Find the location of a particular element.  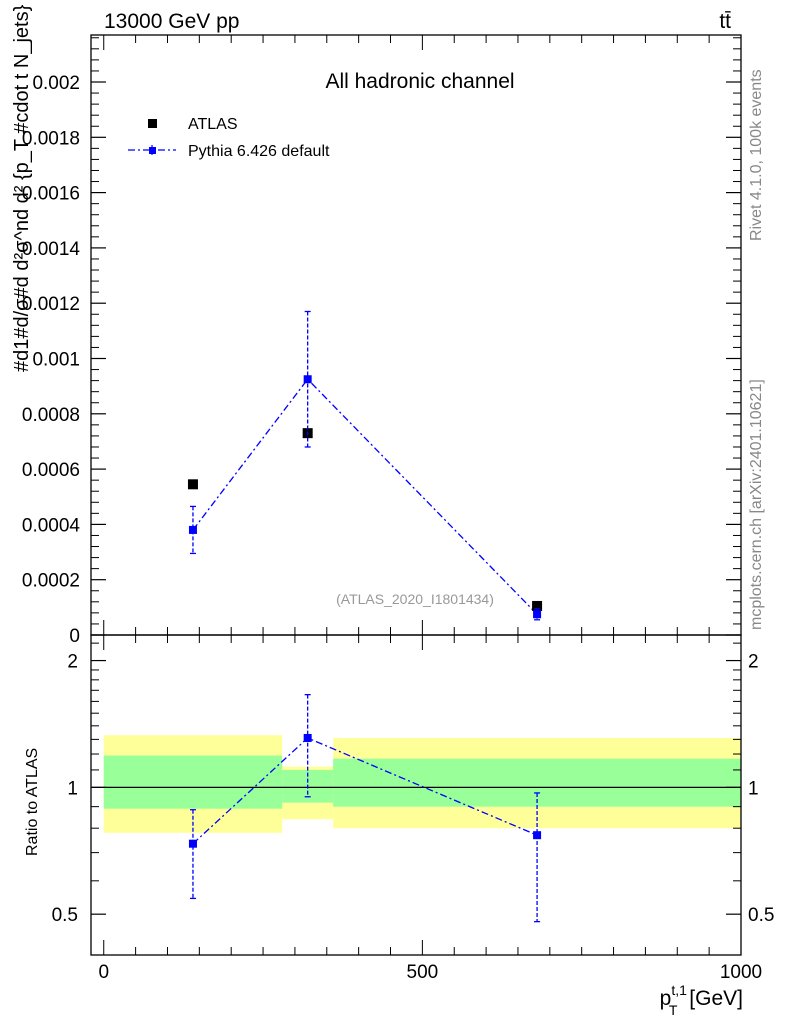

process-label: tt̄ is located at coordinates (725, 21).